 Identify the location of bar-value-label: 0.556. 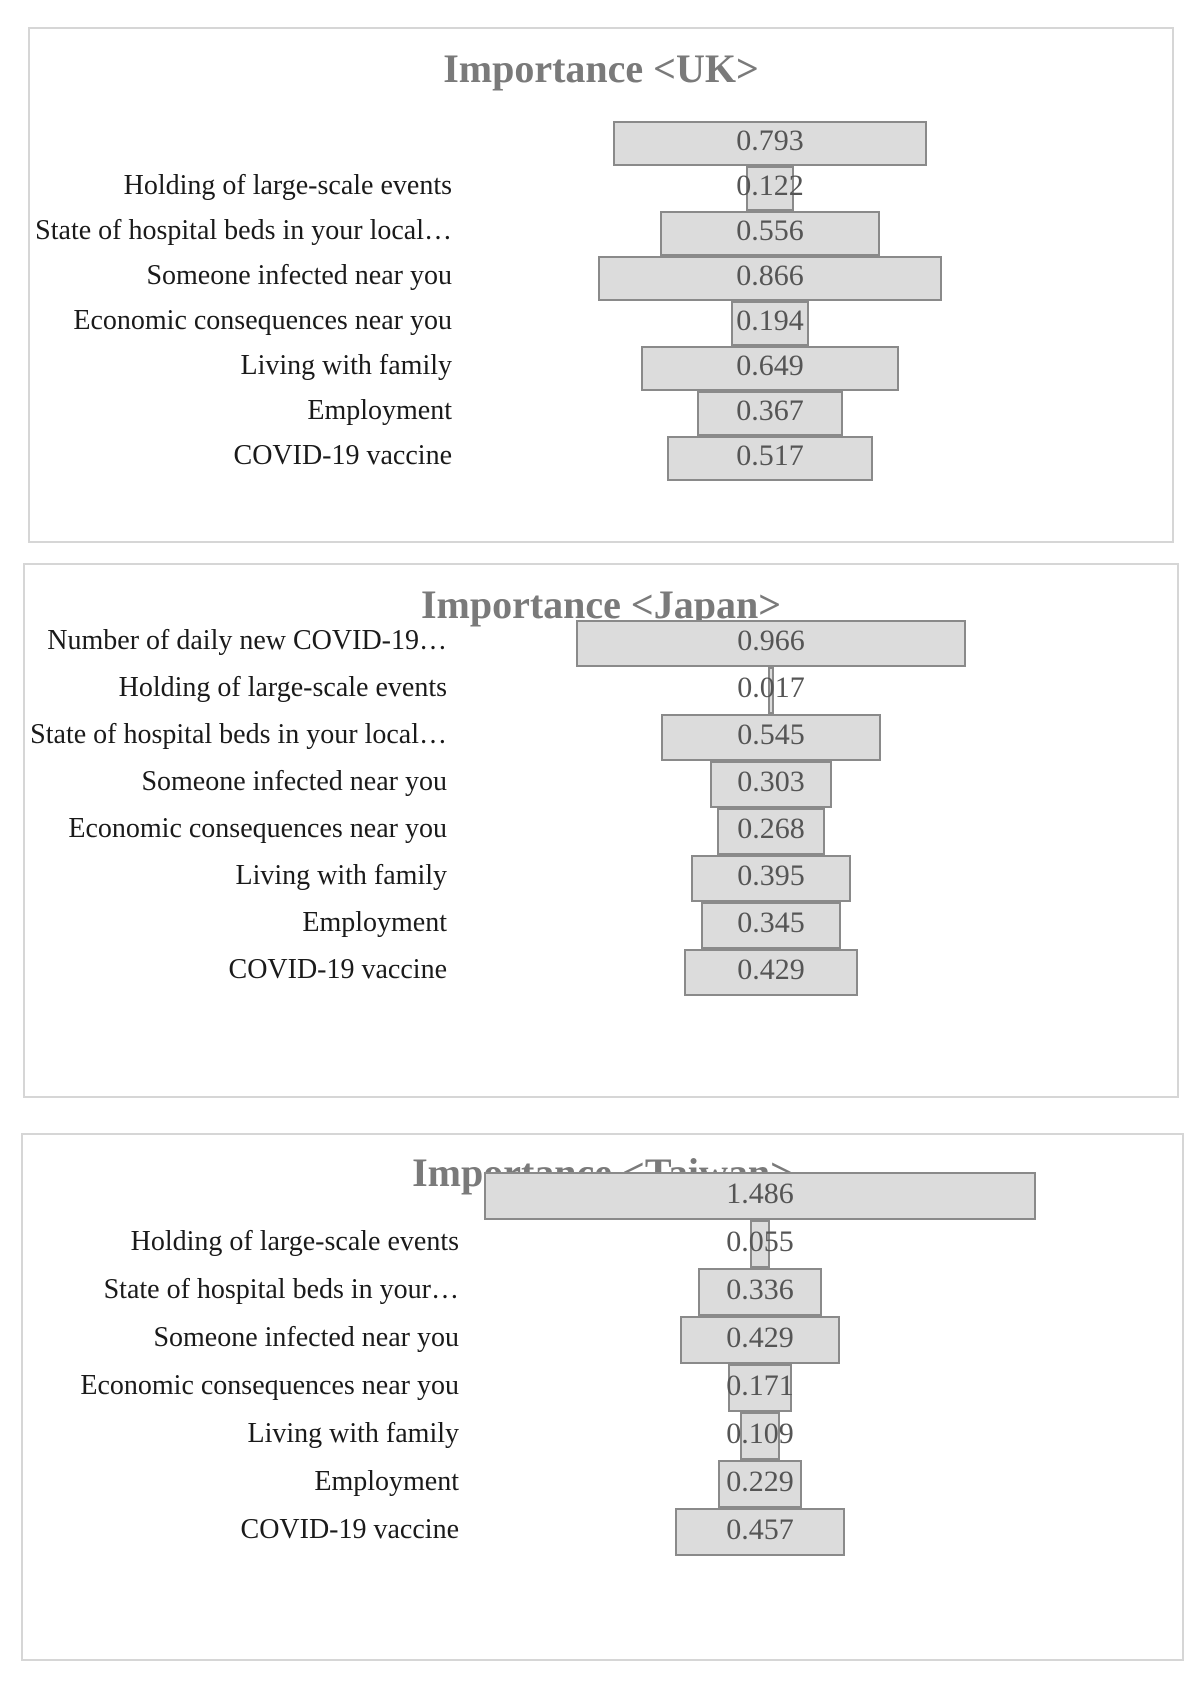
(770, 230).